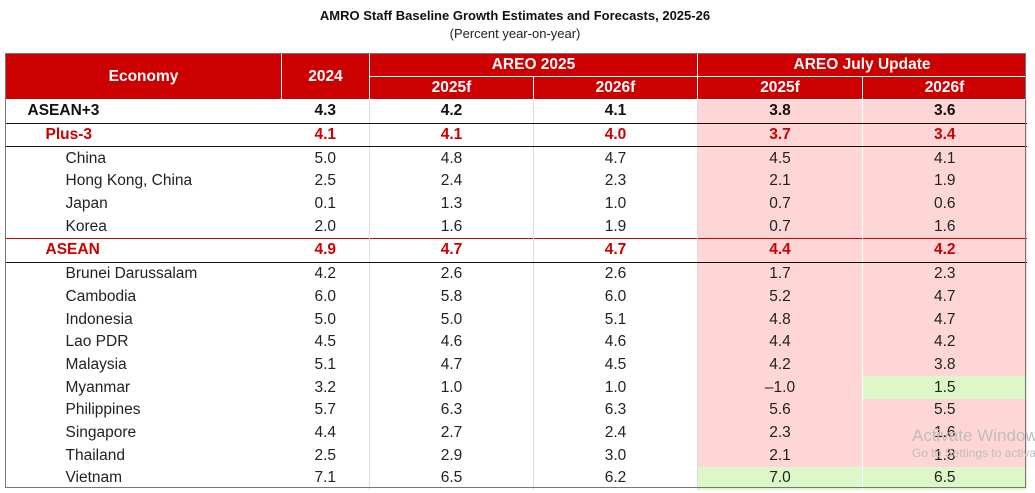  What do you see at coordinates (143, 111) in the screenshot?
I see `cell-economy-name: ASEAN+3` at bounding box center [143, 111].